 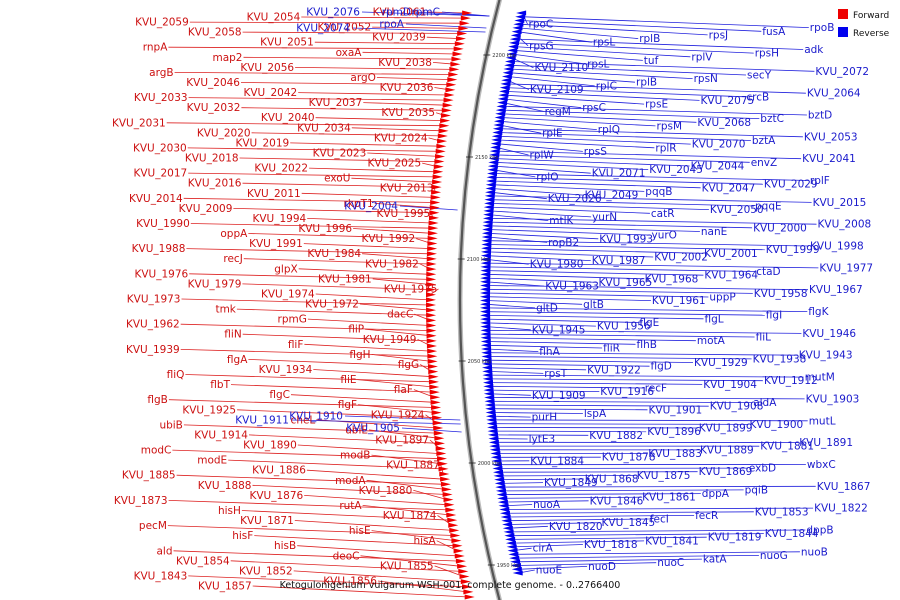 I want to click on forward-gene-label: KVU_2025, so click(x=394, y=164).